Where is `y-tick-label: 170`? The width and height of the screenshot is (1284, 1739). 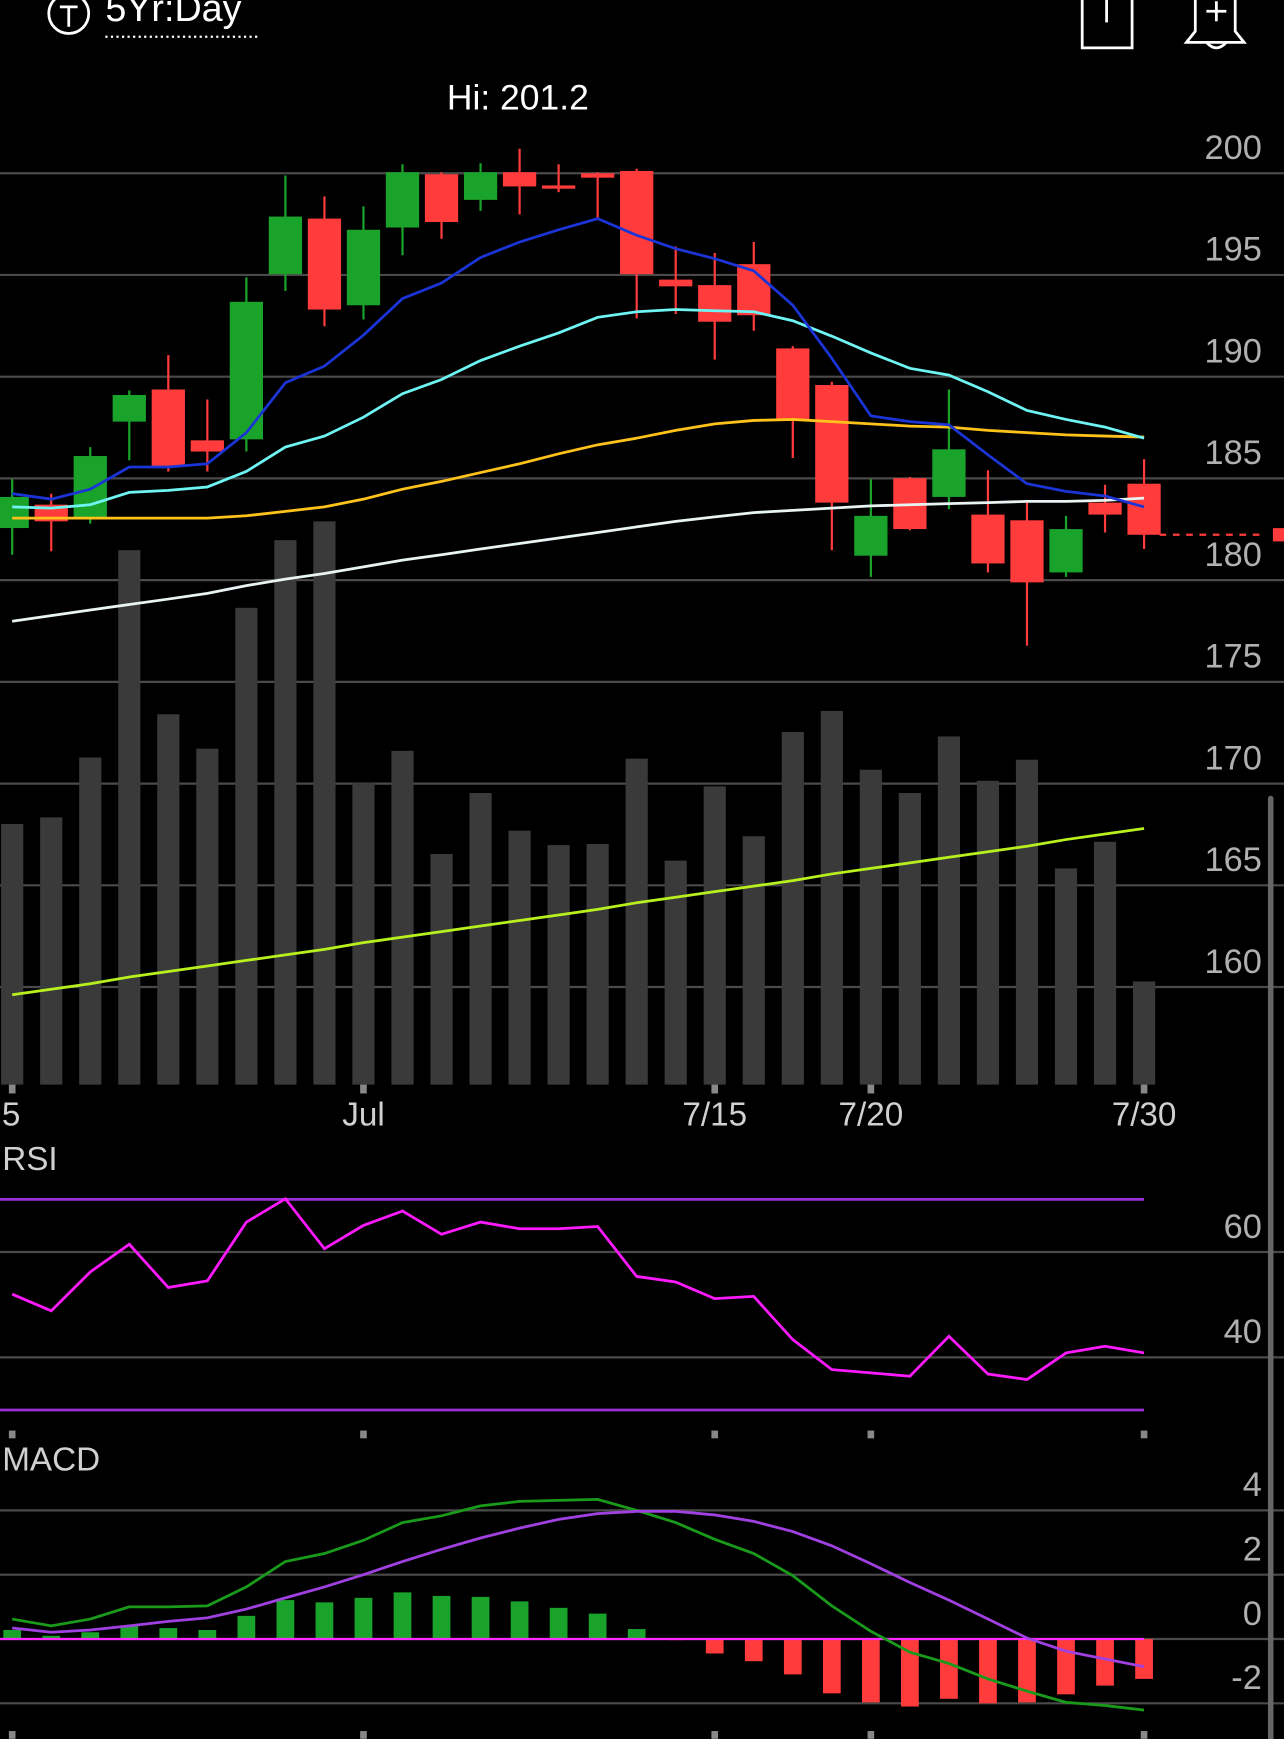
y-tick-label: 170 is located at coordinates (1232, 758).